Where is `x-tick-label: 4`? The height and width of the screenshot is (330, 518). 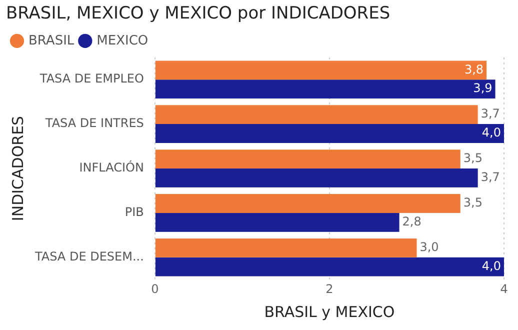
x-tick-label: 4 is located at coordinates (504, 289).